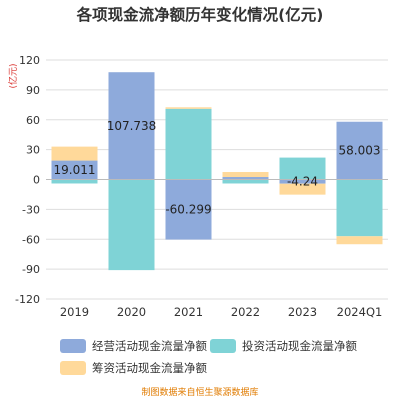 The width and height of the screenshot is (400, 400). What do you see at coordinates (302, 312) in the screenshot?
I see `x-tick-label: 2023` at bounding box center [302, 312].